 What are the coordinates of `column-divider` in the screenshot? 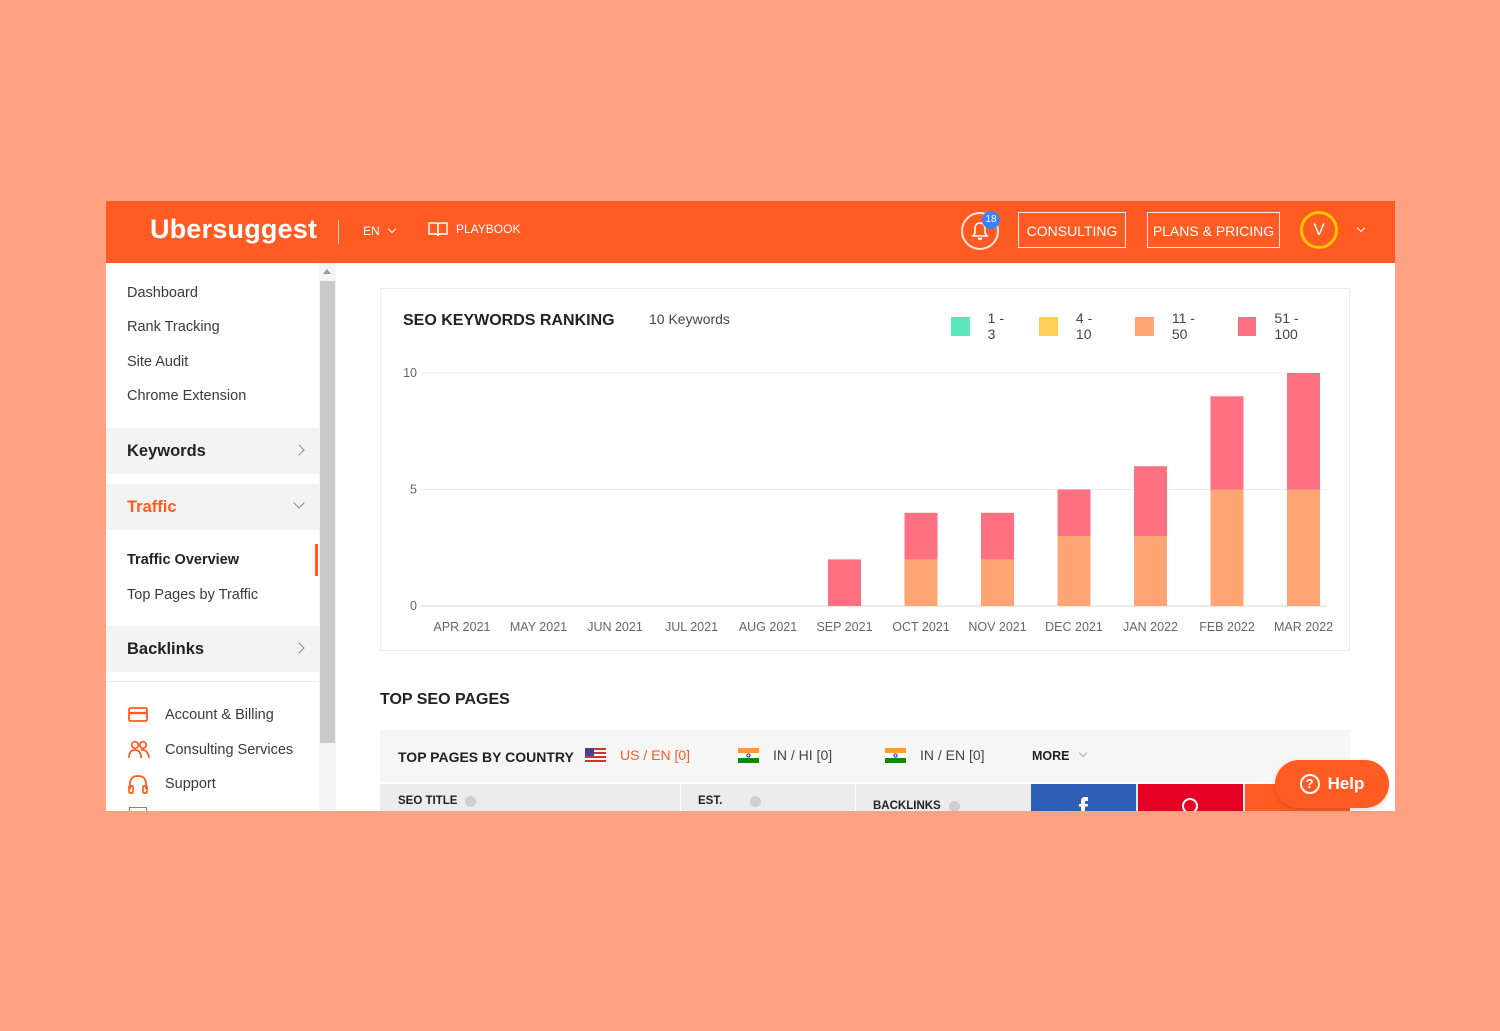 It's located at (855, 797).